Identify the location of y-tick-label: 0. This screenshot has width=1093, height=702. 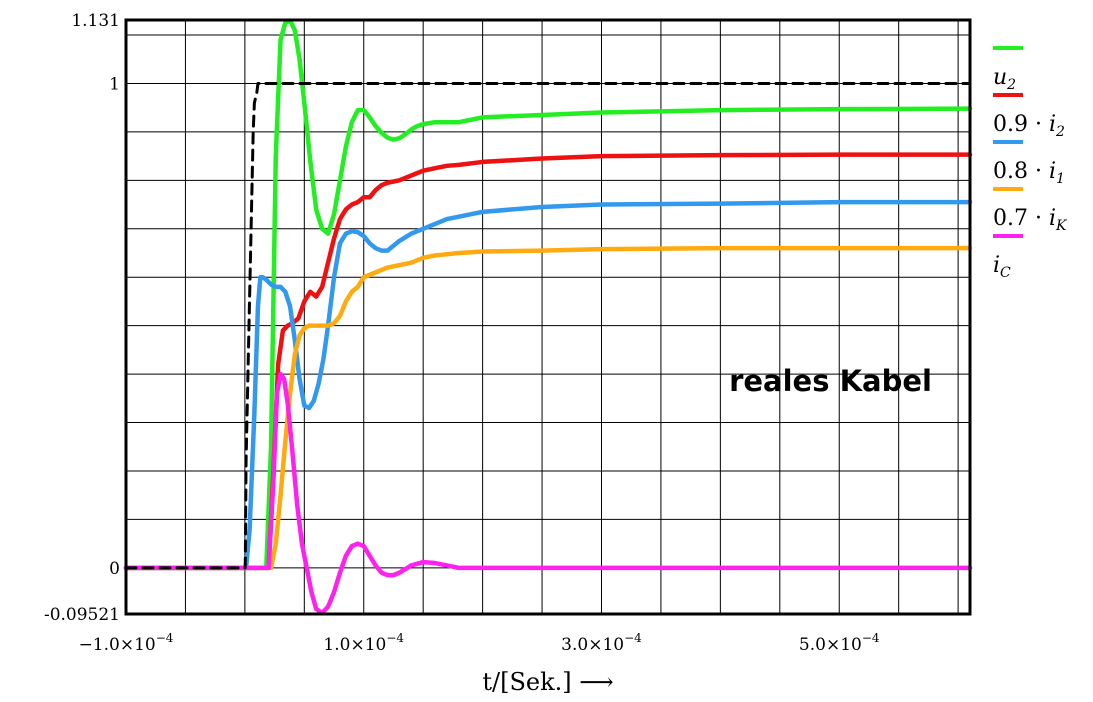
(114, 569).